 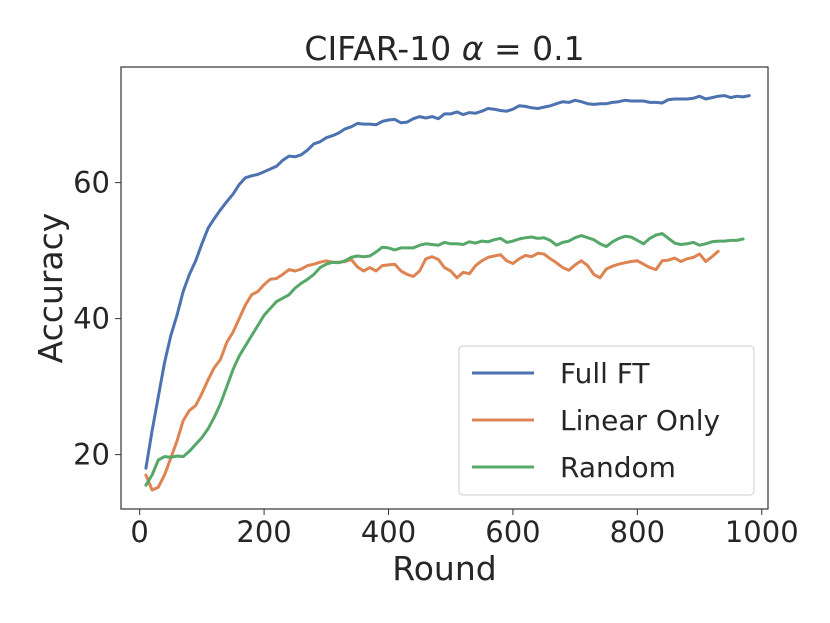 I want to click on x-tick-label: 800, so click(x=637, y=532).